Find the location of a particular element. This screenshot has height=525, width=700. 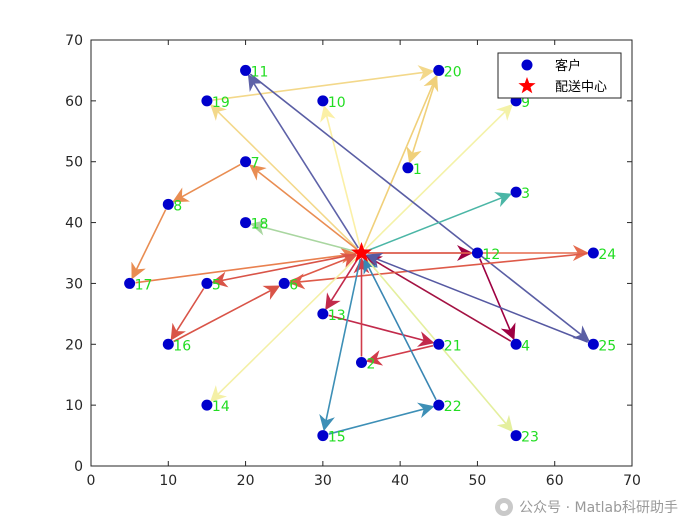

customer-label: 16 is located at coordinates (182, 346).